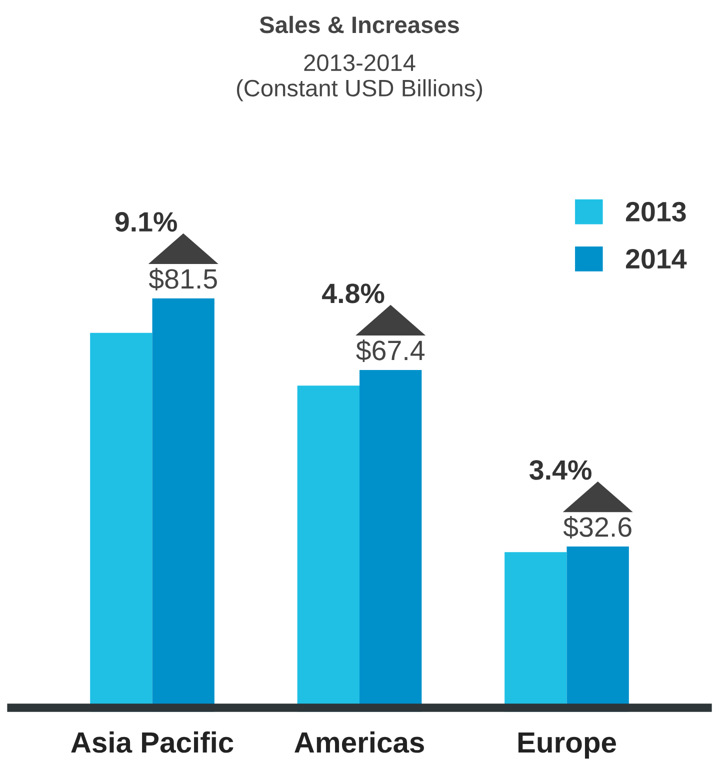 The image size is (719, 768). I want to click on data-label: $81.5, so click(182, 279).